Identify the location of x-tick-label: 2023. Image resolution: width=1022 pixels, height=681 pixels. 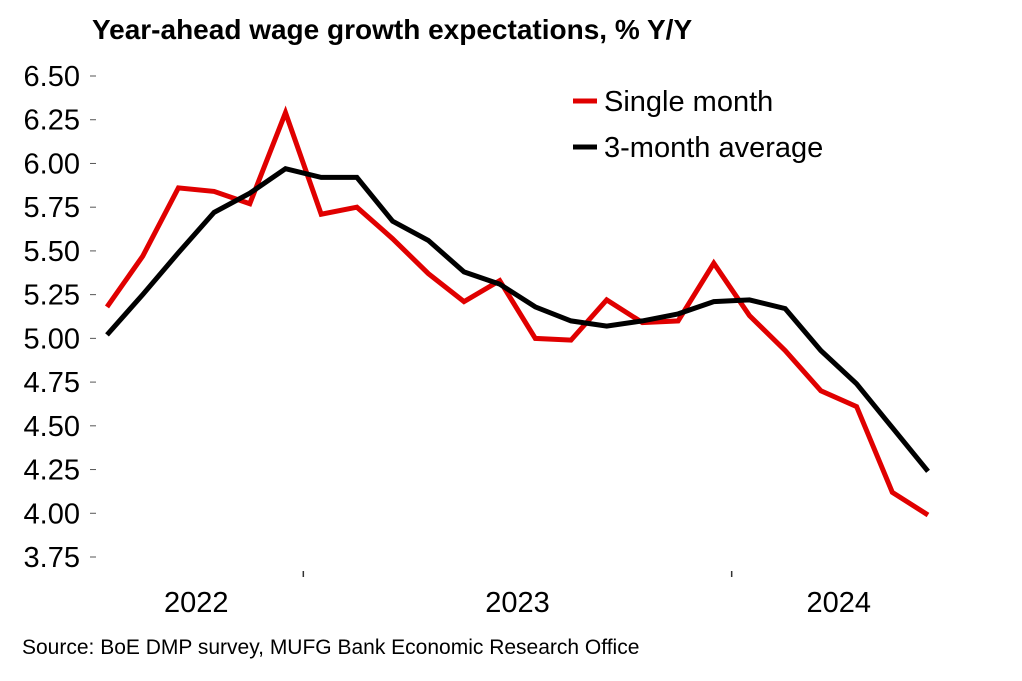
(517, 603).